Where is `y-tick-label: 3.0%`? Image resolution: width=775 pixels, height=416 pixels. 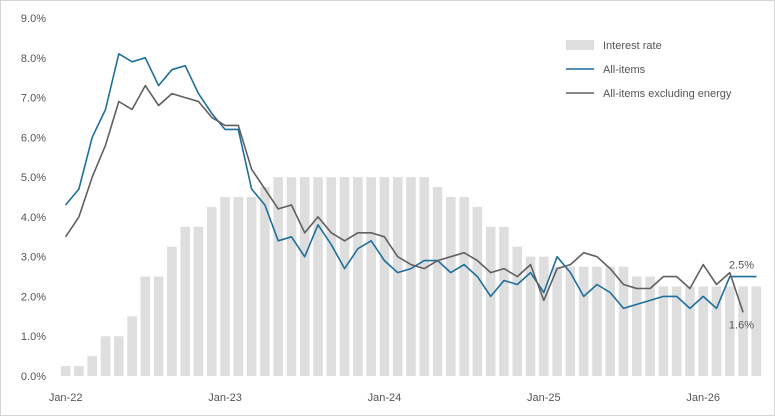
y-tick-label: 3.0% is located at coordinates (33, 258).